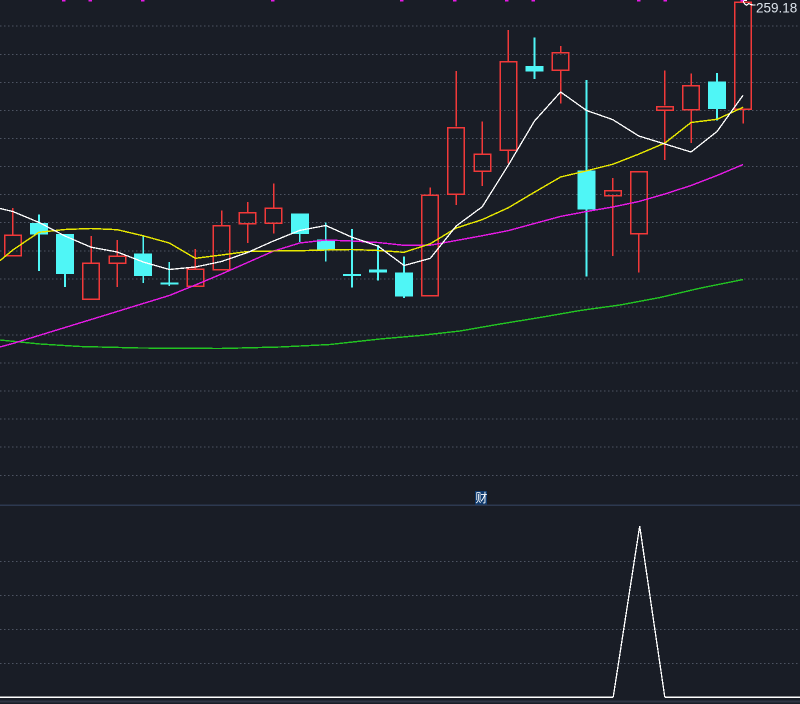 The width and height of the screenshot is (800, 704). Describe the element at coordinates (481, 498) in the screenshot. I see `svg-text: 财` at that location.